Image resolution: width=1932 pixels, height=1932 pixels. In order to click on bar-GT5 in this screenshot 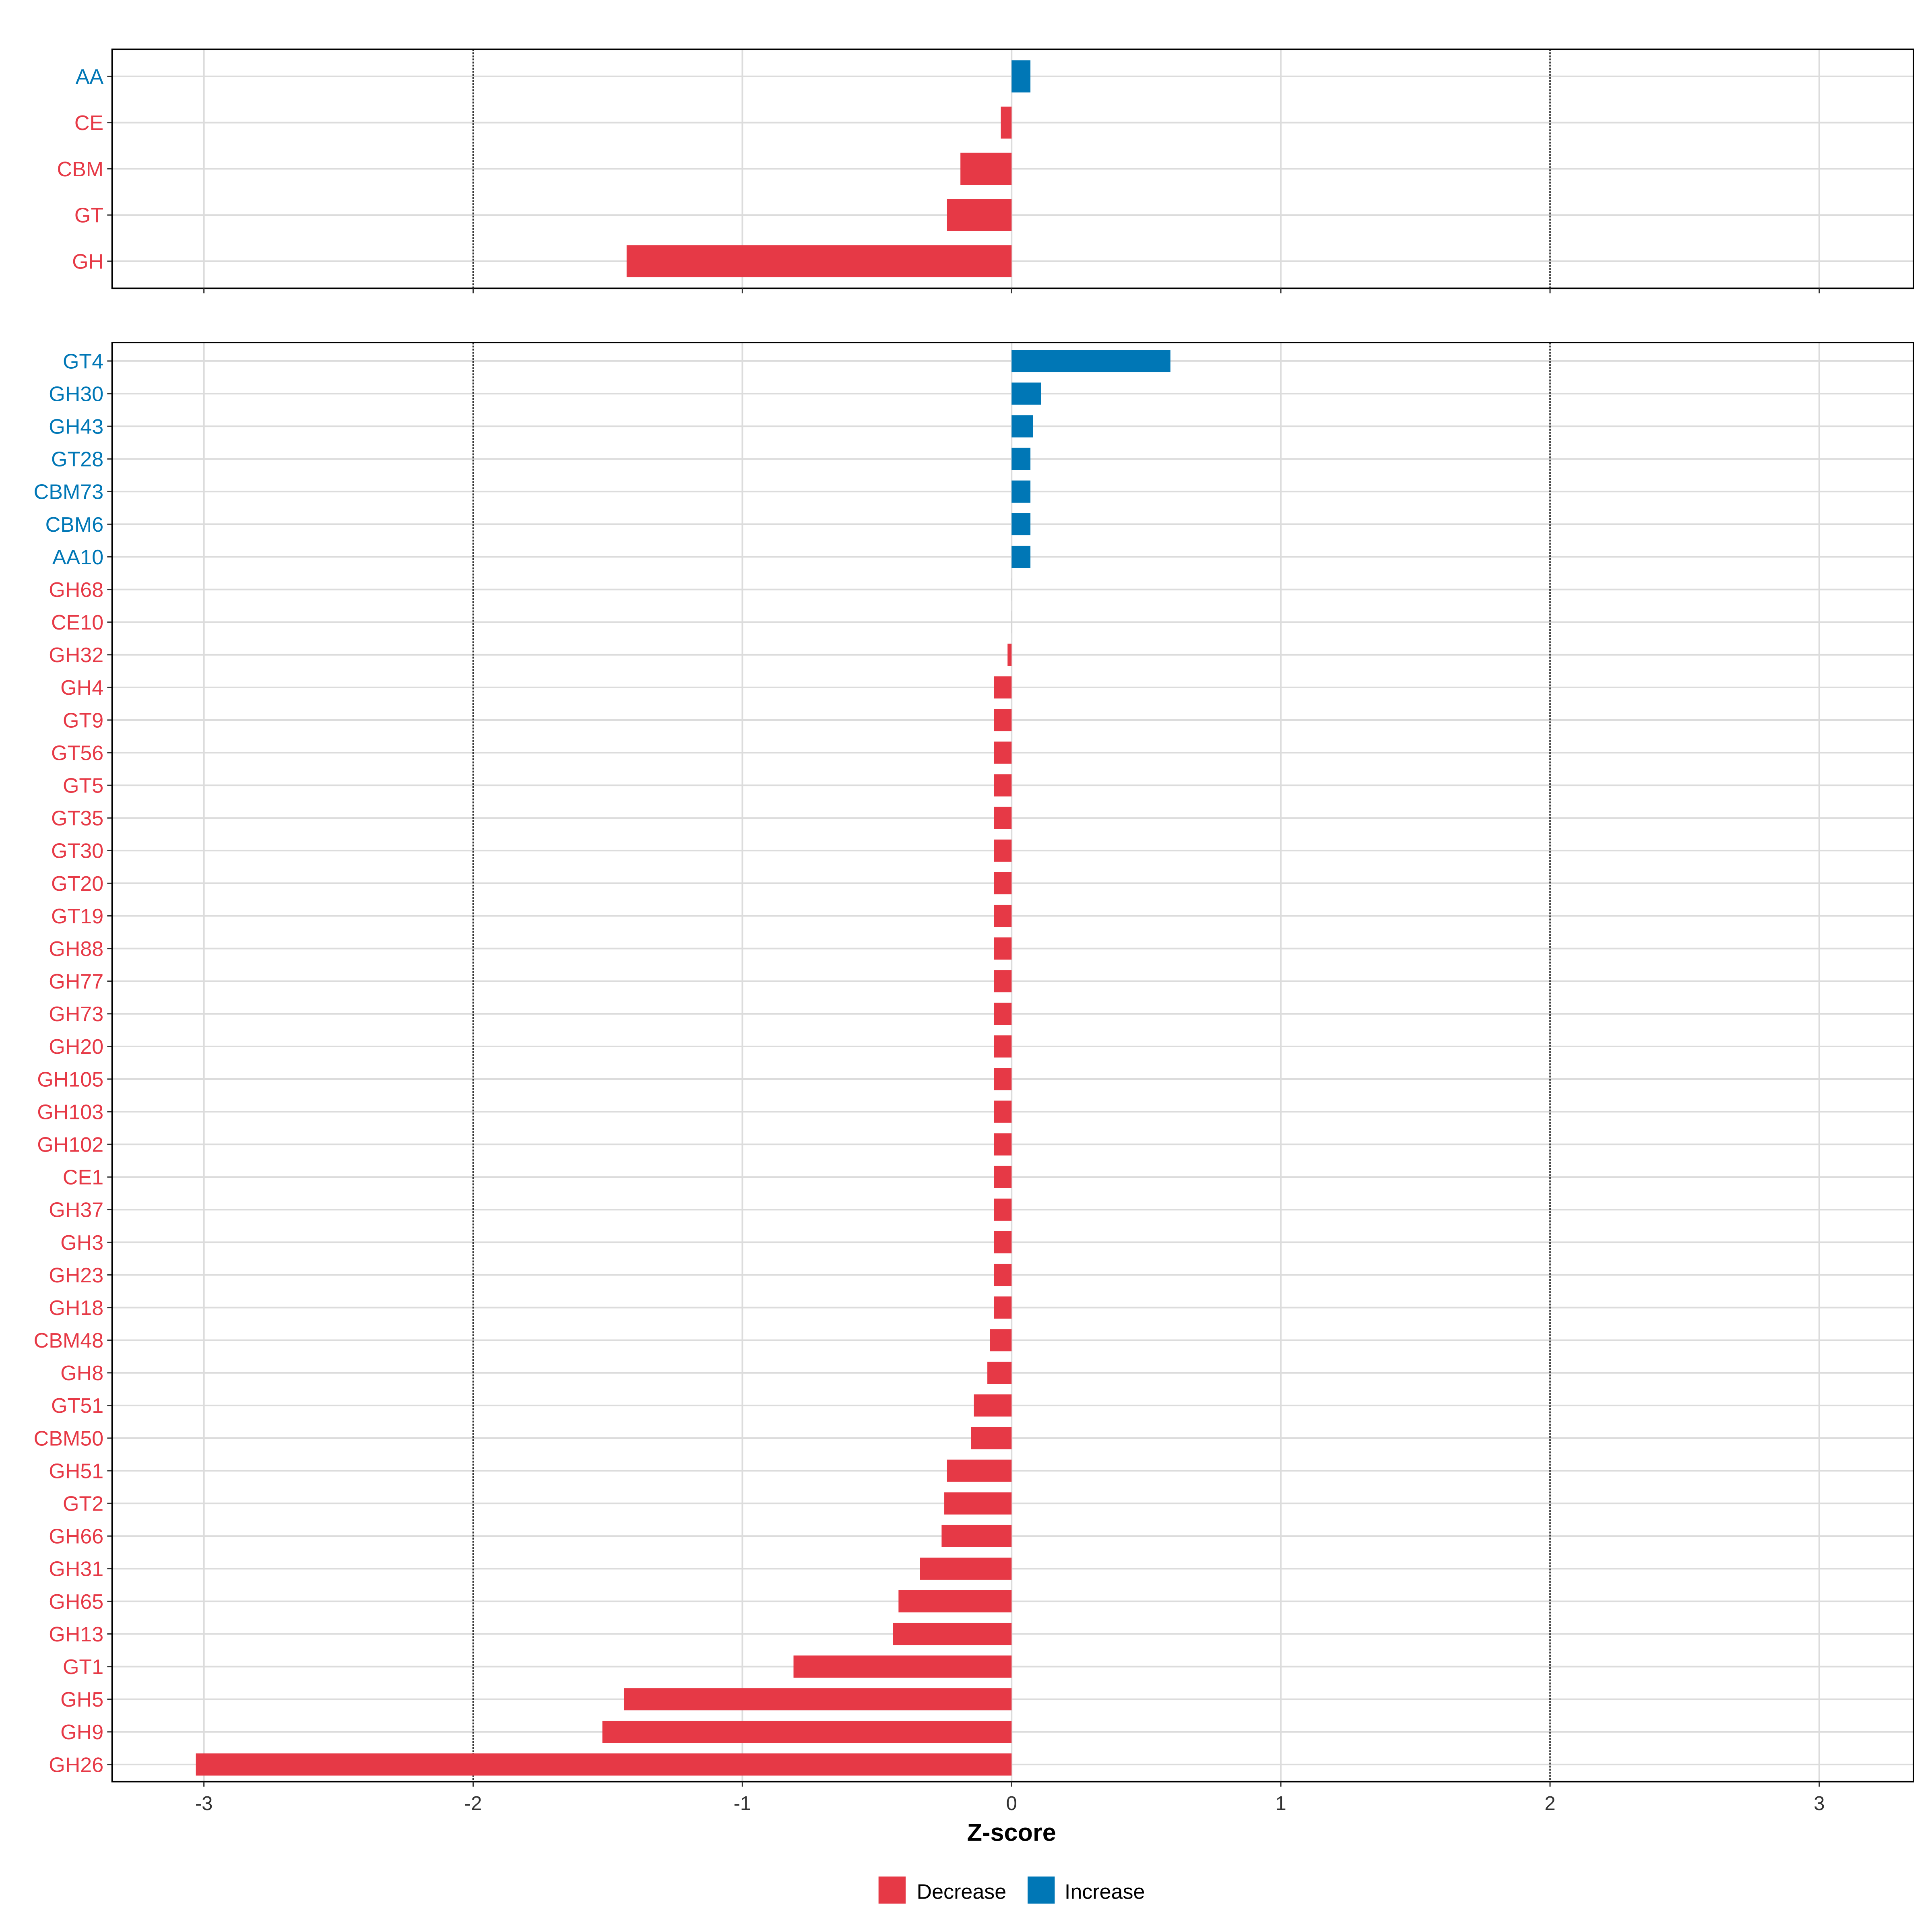, I will do `click(1003, 785)`.